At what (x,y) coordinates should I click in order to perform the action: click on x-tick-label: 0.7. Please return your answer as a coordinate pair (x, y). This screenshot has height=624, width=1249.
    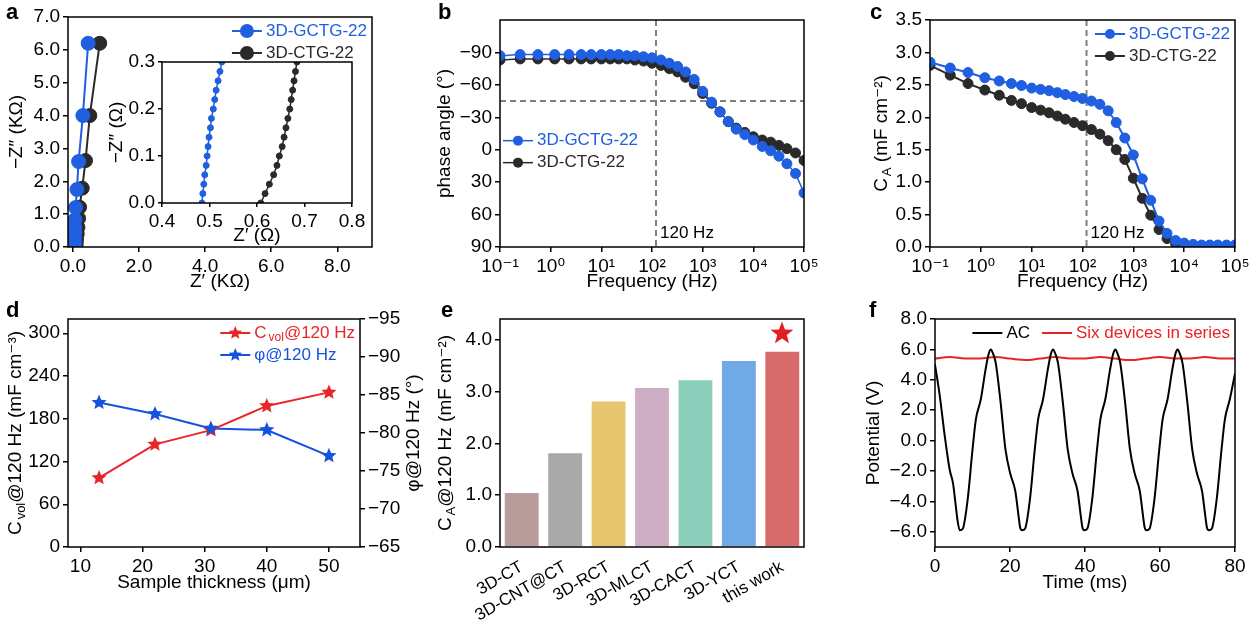
    Looking at the image, I should click on (304, 220).